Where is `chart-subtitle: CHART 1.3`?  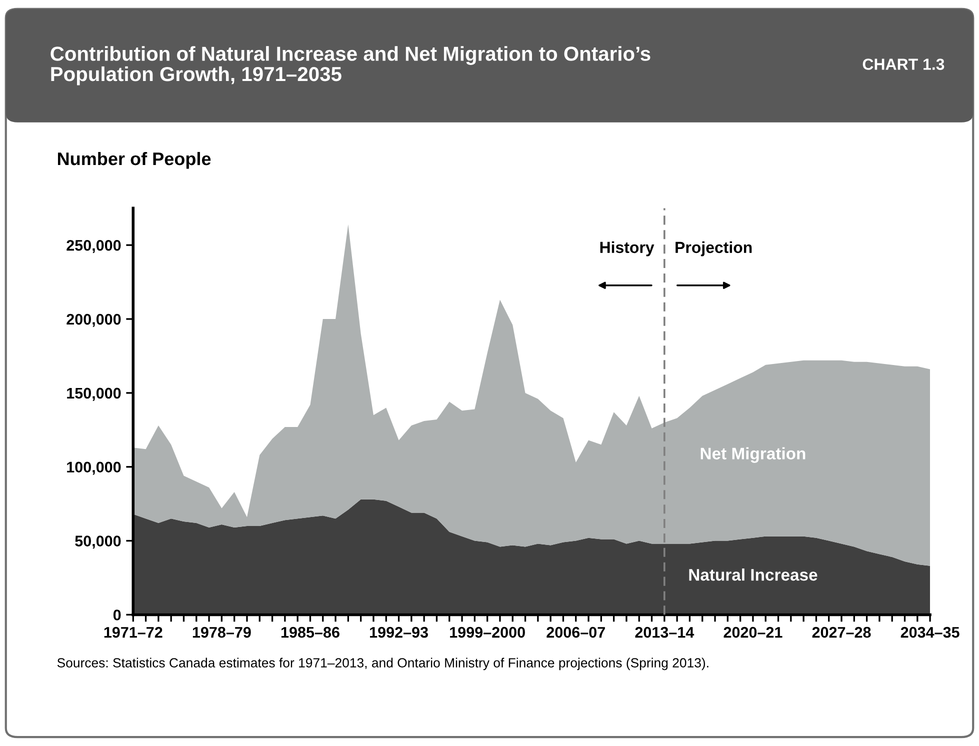 chart-subtitle: CHART 1.3 is located at coordinates (903, 64).